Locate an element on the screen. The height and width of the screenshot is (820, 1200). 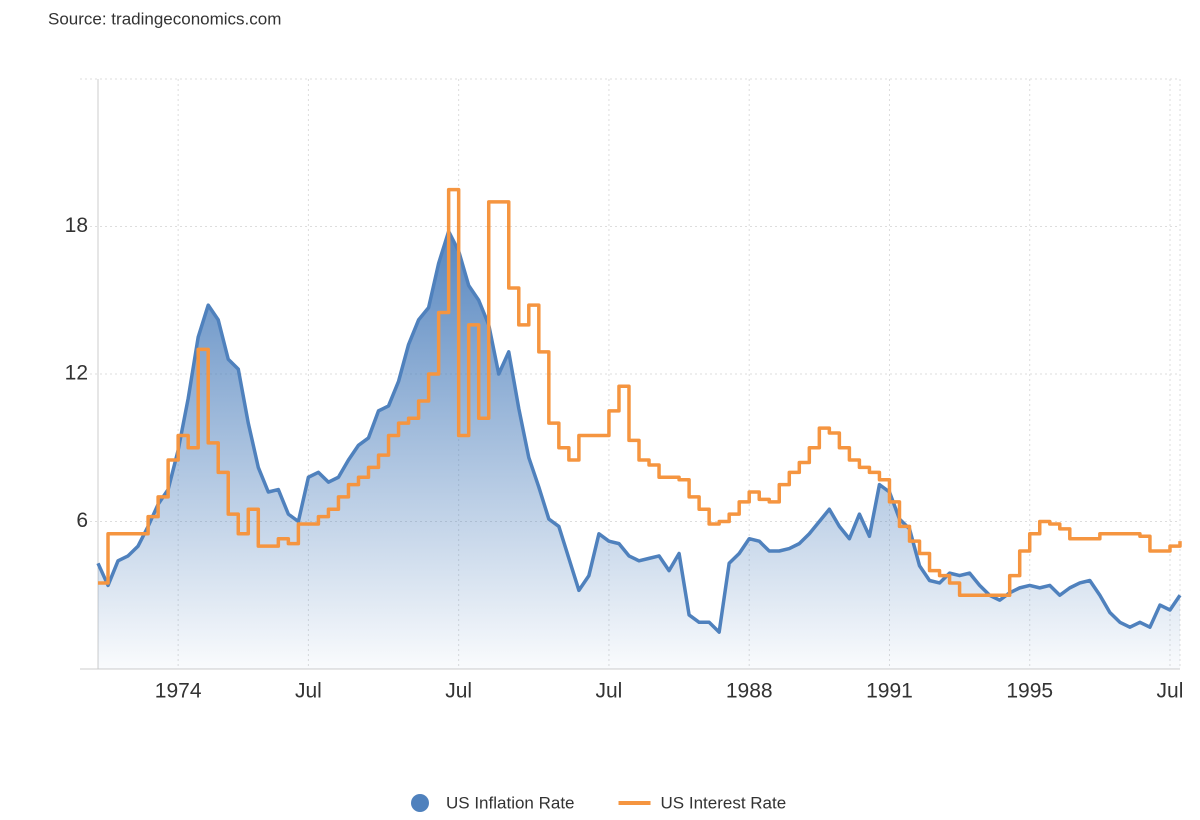
x-tick-label: 1995 is located at coordinates (1029, 691).